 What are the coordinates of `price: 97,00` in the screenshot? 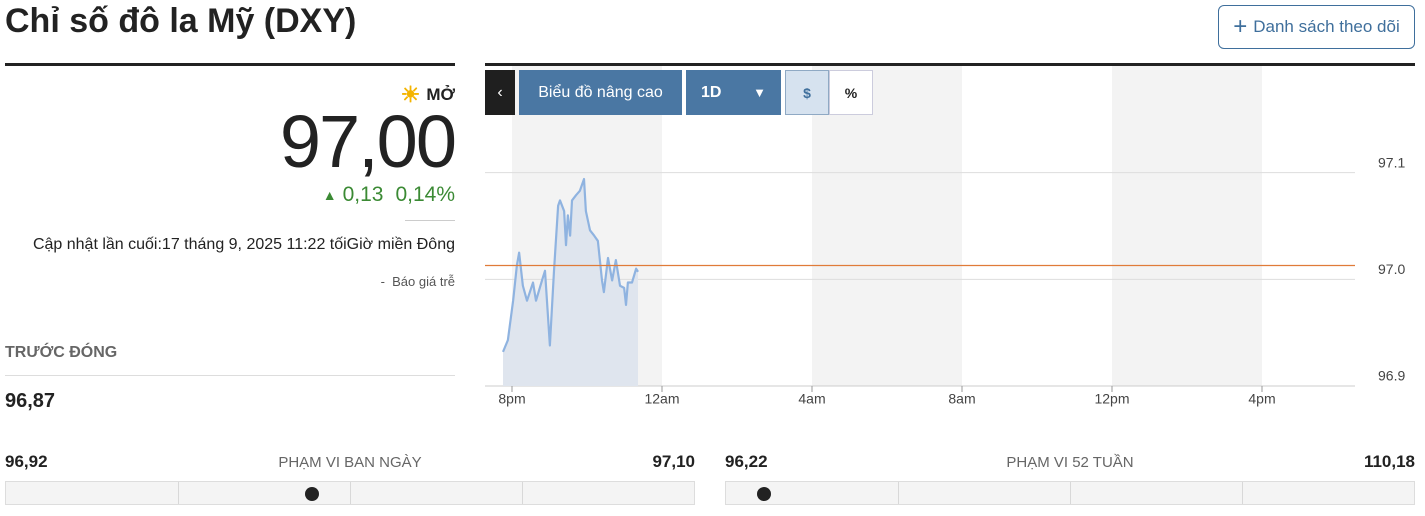 It's located at (368, 141).